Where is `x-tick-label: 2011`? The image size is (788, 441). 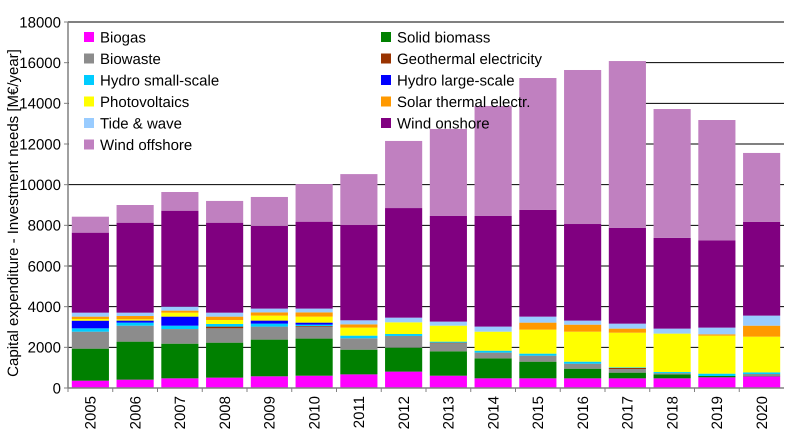 x-tick-label: 2011 is located at coordinates (359, 412).